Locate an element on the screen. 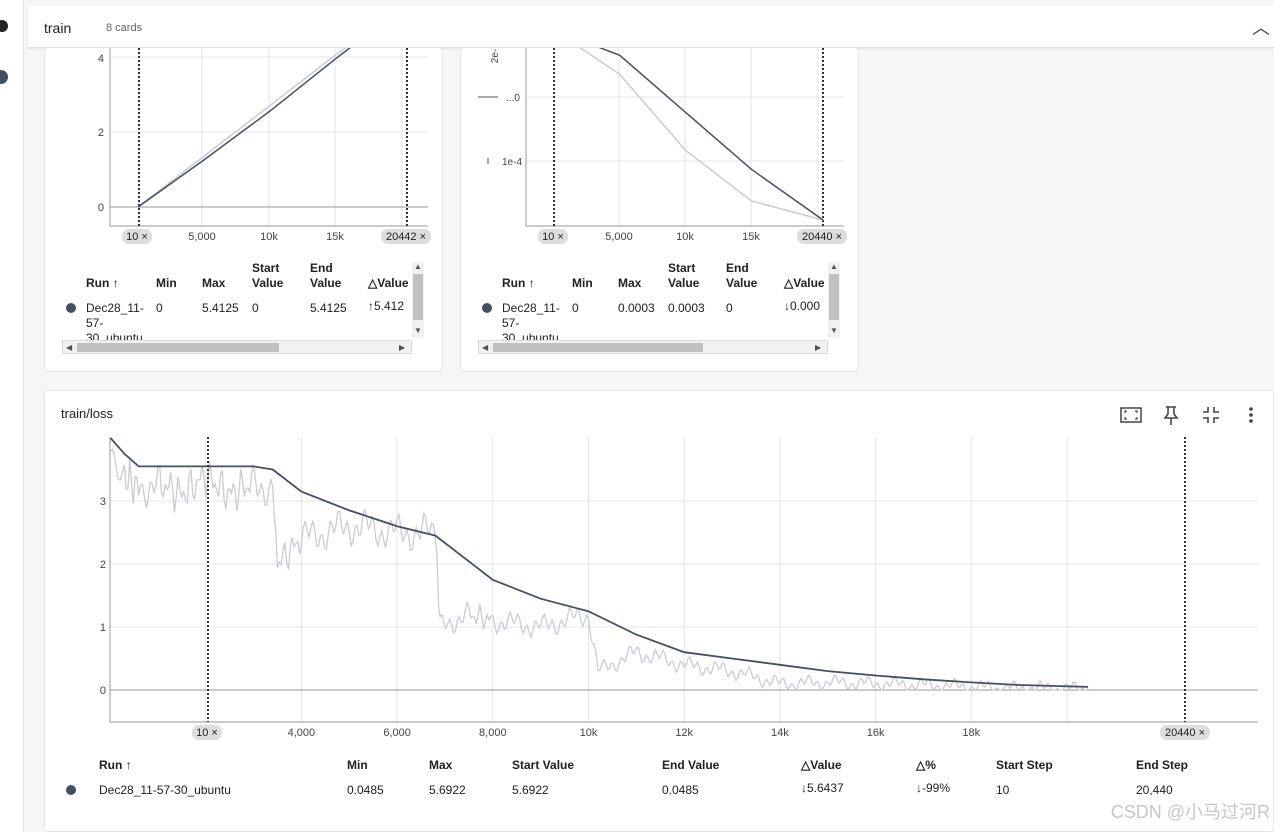 The height and width of the screenshot is (832, 1274). cell-start: 0 is located at coordinates (255, 308).